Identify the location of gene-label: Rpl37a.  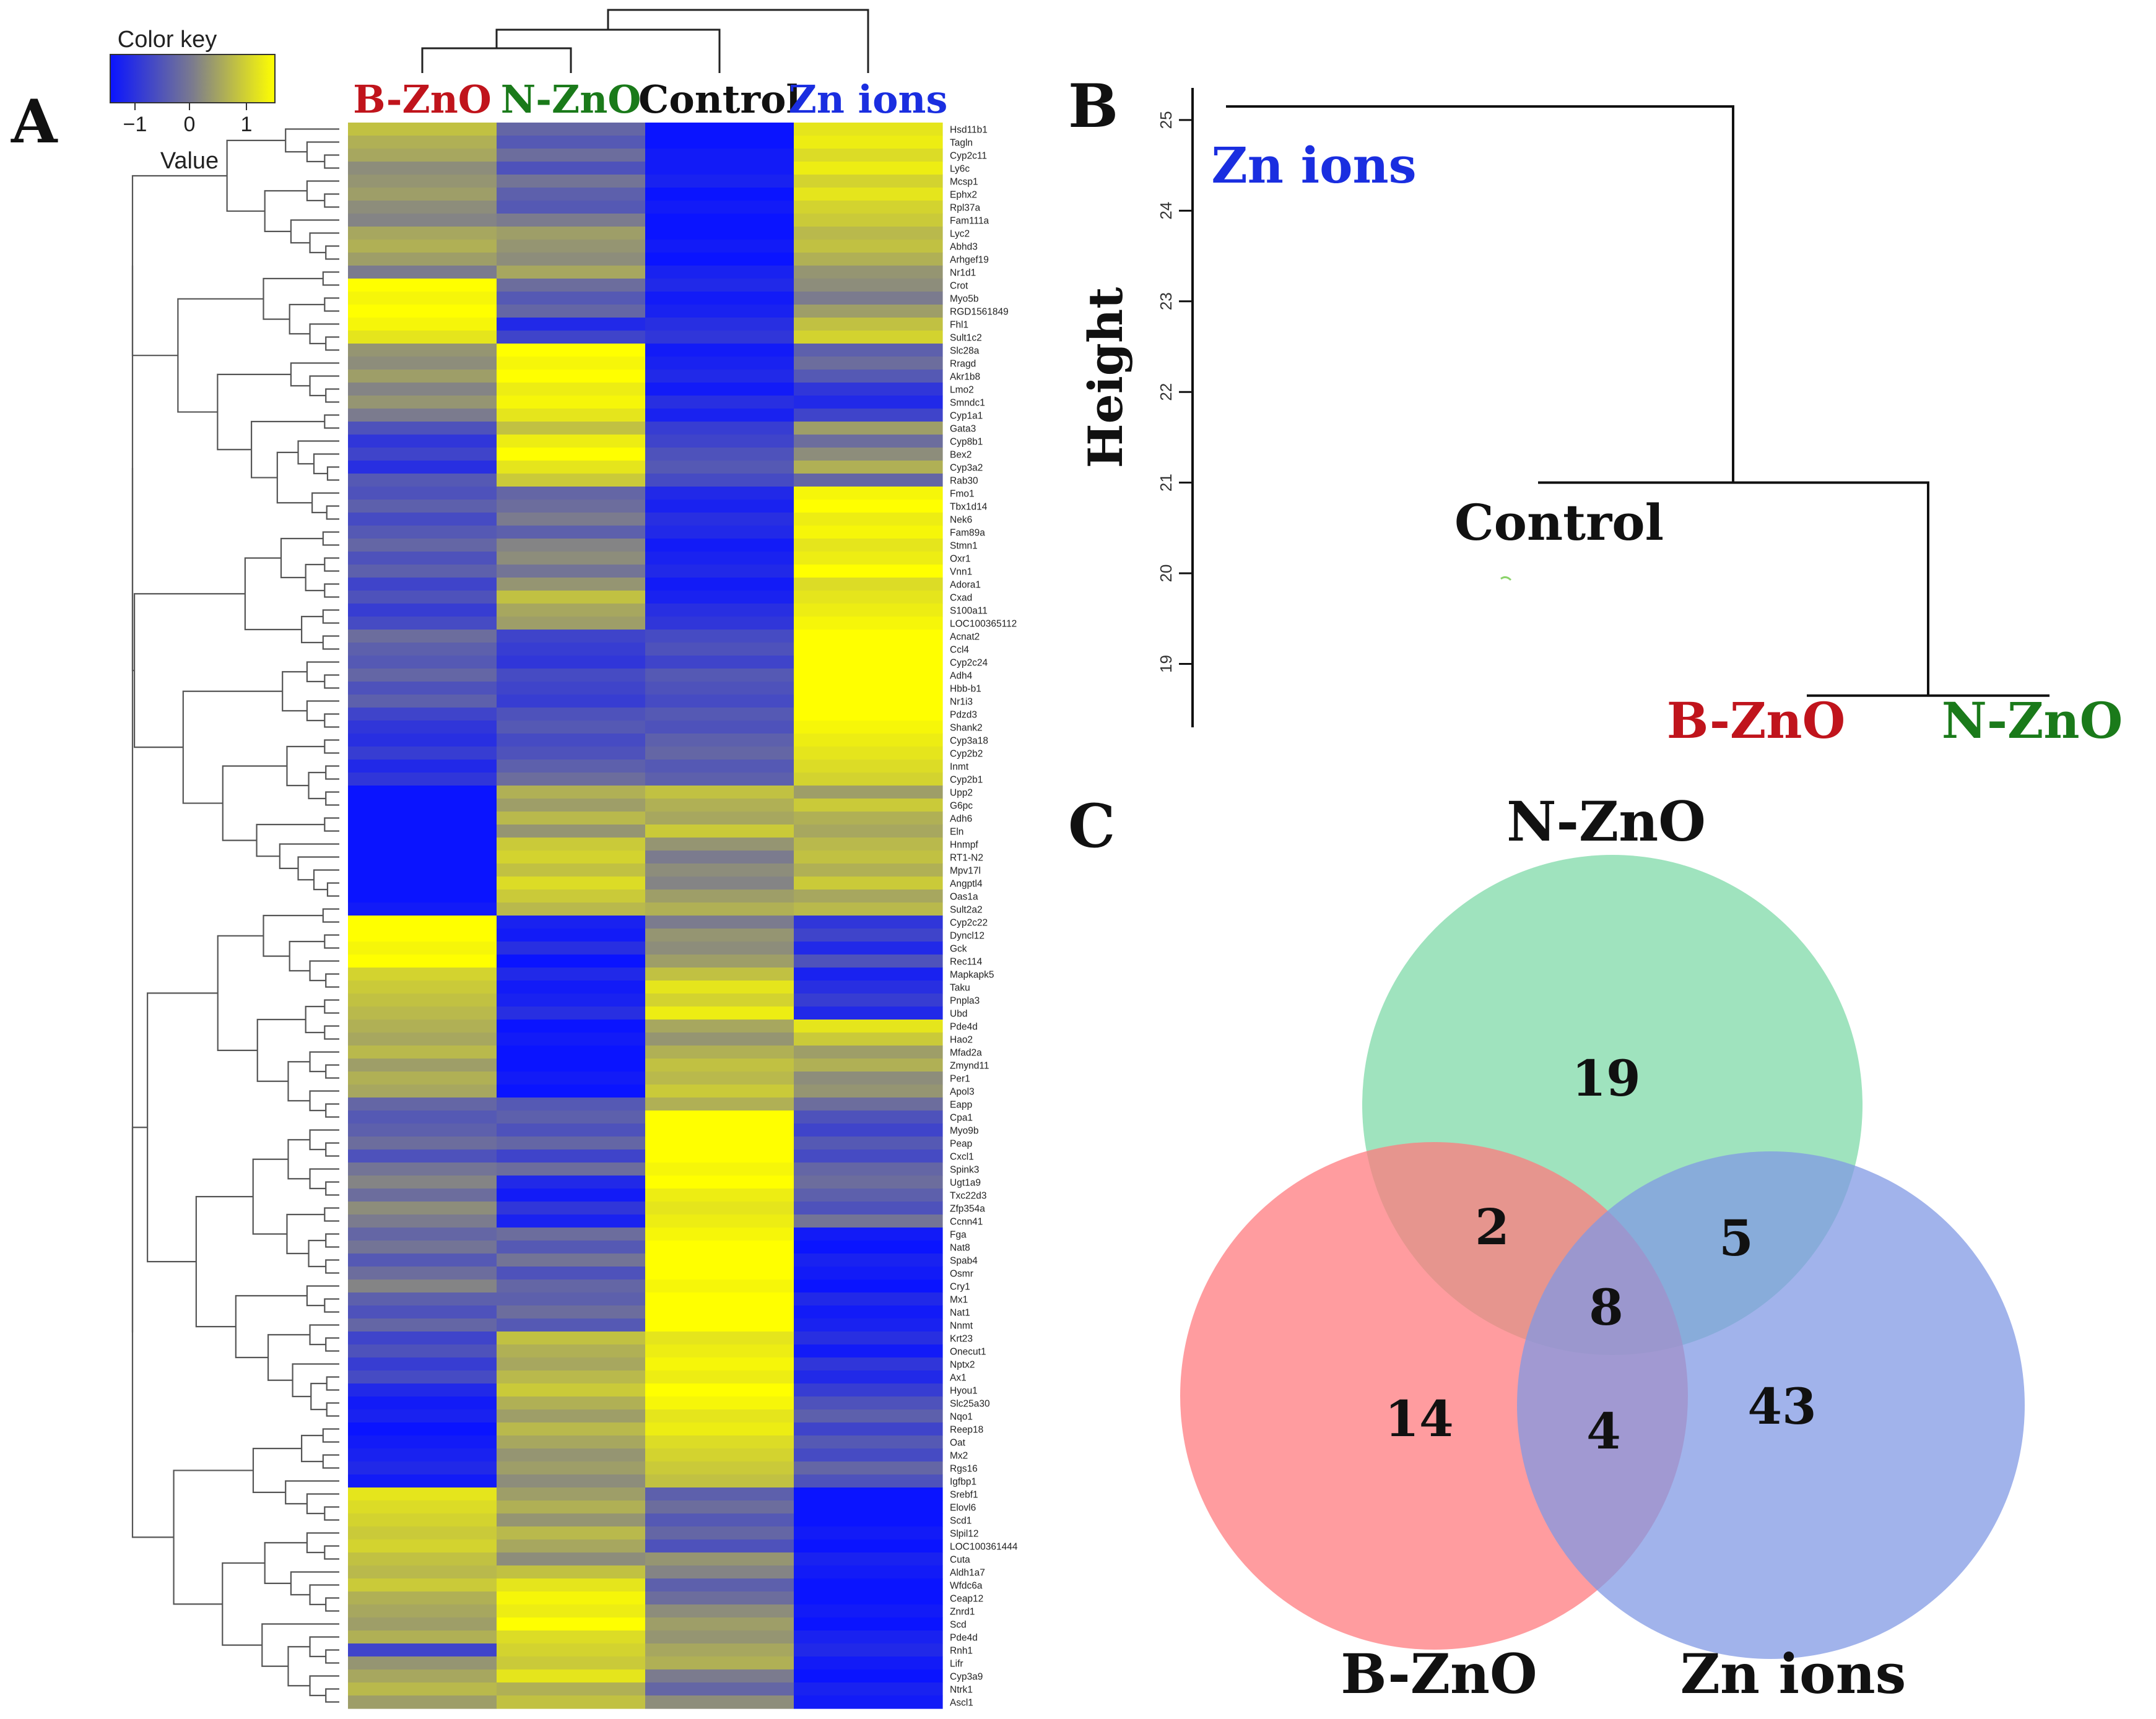
(965, 207).